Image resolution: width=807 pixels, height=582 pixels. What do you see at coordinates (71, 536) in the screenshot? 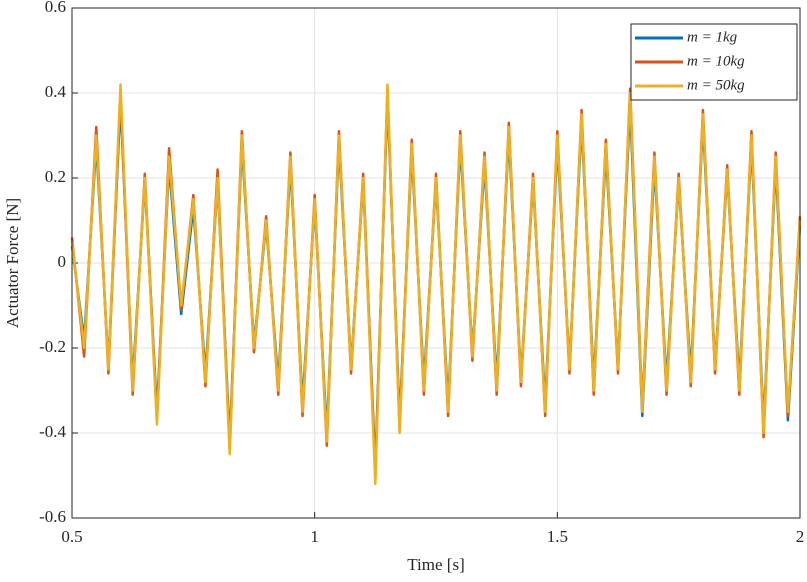
I see `x-tick-label: 0.5` at bounding box center [71, 536].